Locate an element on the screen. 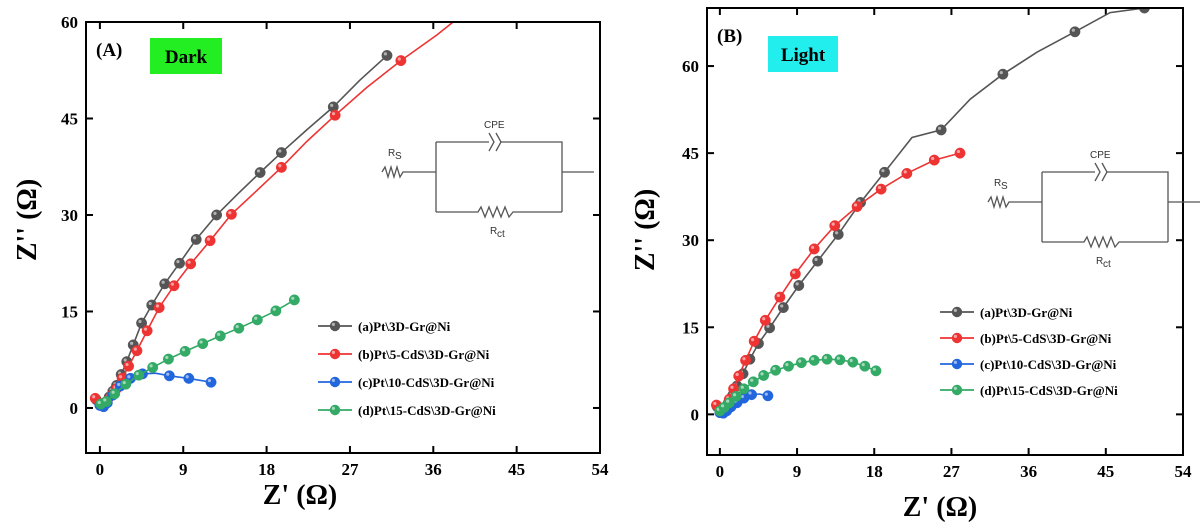 The image size is (1200, 527). legend-marker is located at coordinates (957, 390).